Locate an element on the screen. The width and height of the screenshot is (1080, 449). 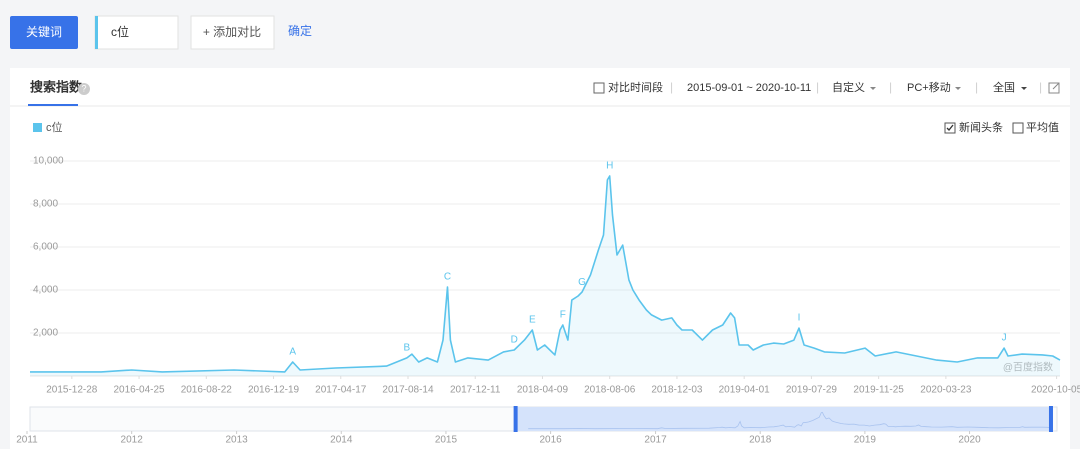
x-tick-label: 2015-12-28 is located at coordinates (72, 390).